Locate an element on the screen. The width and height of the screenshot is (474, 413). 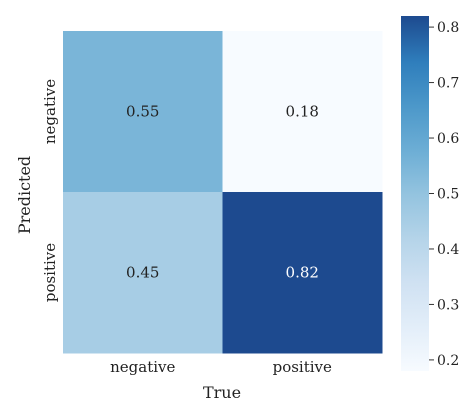
colorbar-tick-label: 0.2 is located at coordinates (448, 361).